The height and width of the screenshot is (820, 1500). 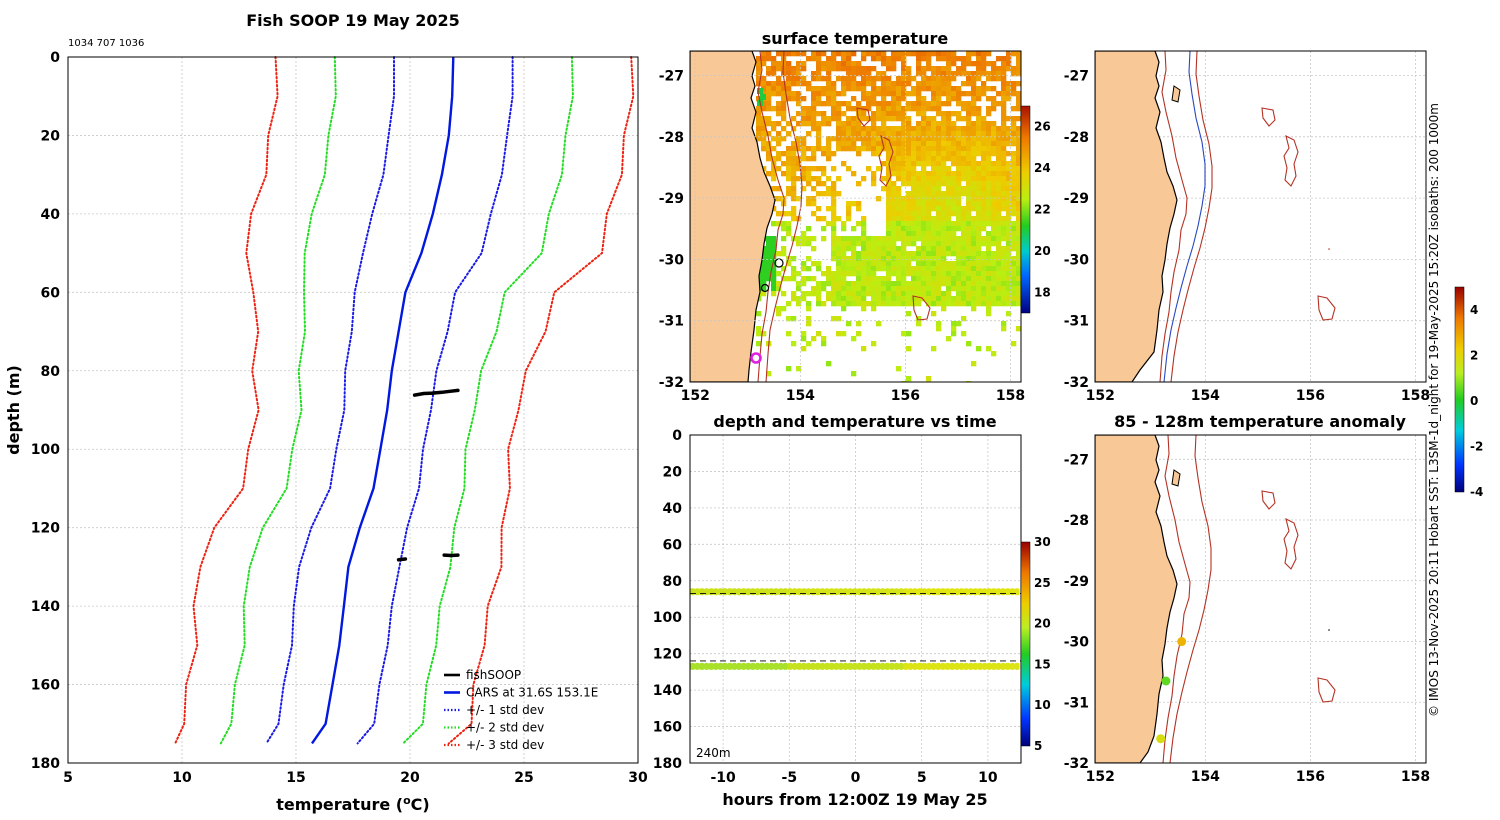 What do you see at coordinates (667, 764) in the screenshot?
I see `depth-time-y-tick: 180` at bounding box center [667, 764].